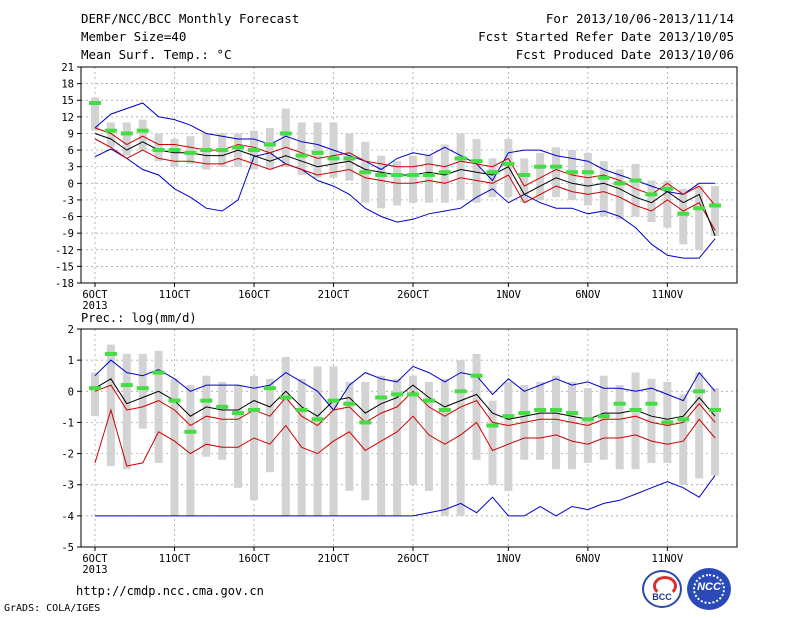 This screenshot has height=618, width=800. What do you see at coordinates (67, 118) in the screenshot?
I see `temp-y-tick-label: 12` at bounding box center [67, 118].